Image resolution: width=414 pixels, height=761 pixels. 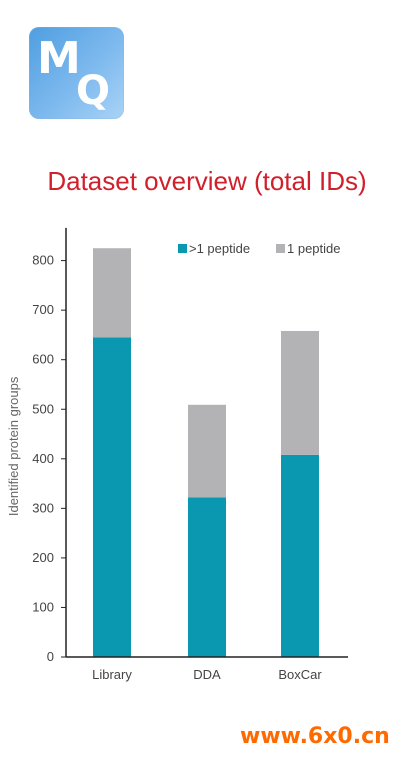 What do you see at coordinates (315, 736) in the screenshot?
I see `watermark: www.6x0.cn` at bounding box center [315, 736].